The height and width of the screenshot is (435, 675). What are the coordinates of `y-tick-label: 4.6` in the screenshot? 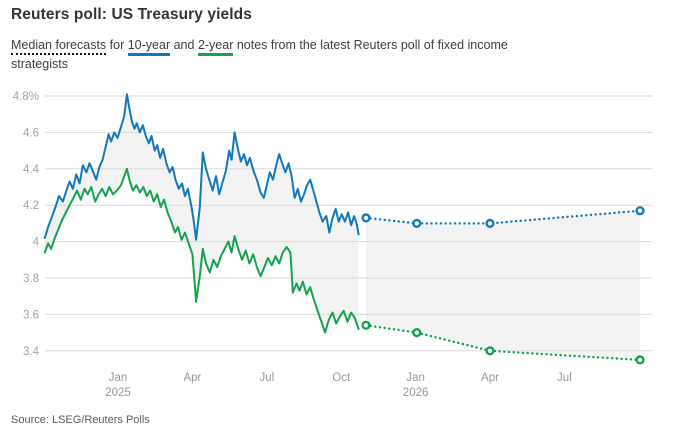 It's located at (31, 133).